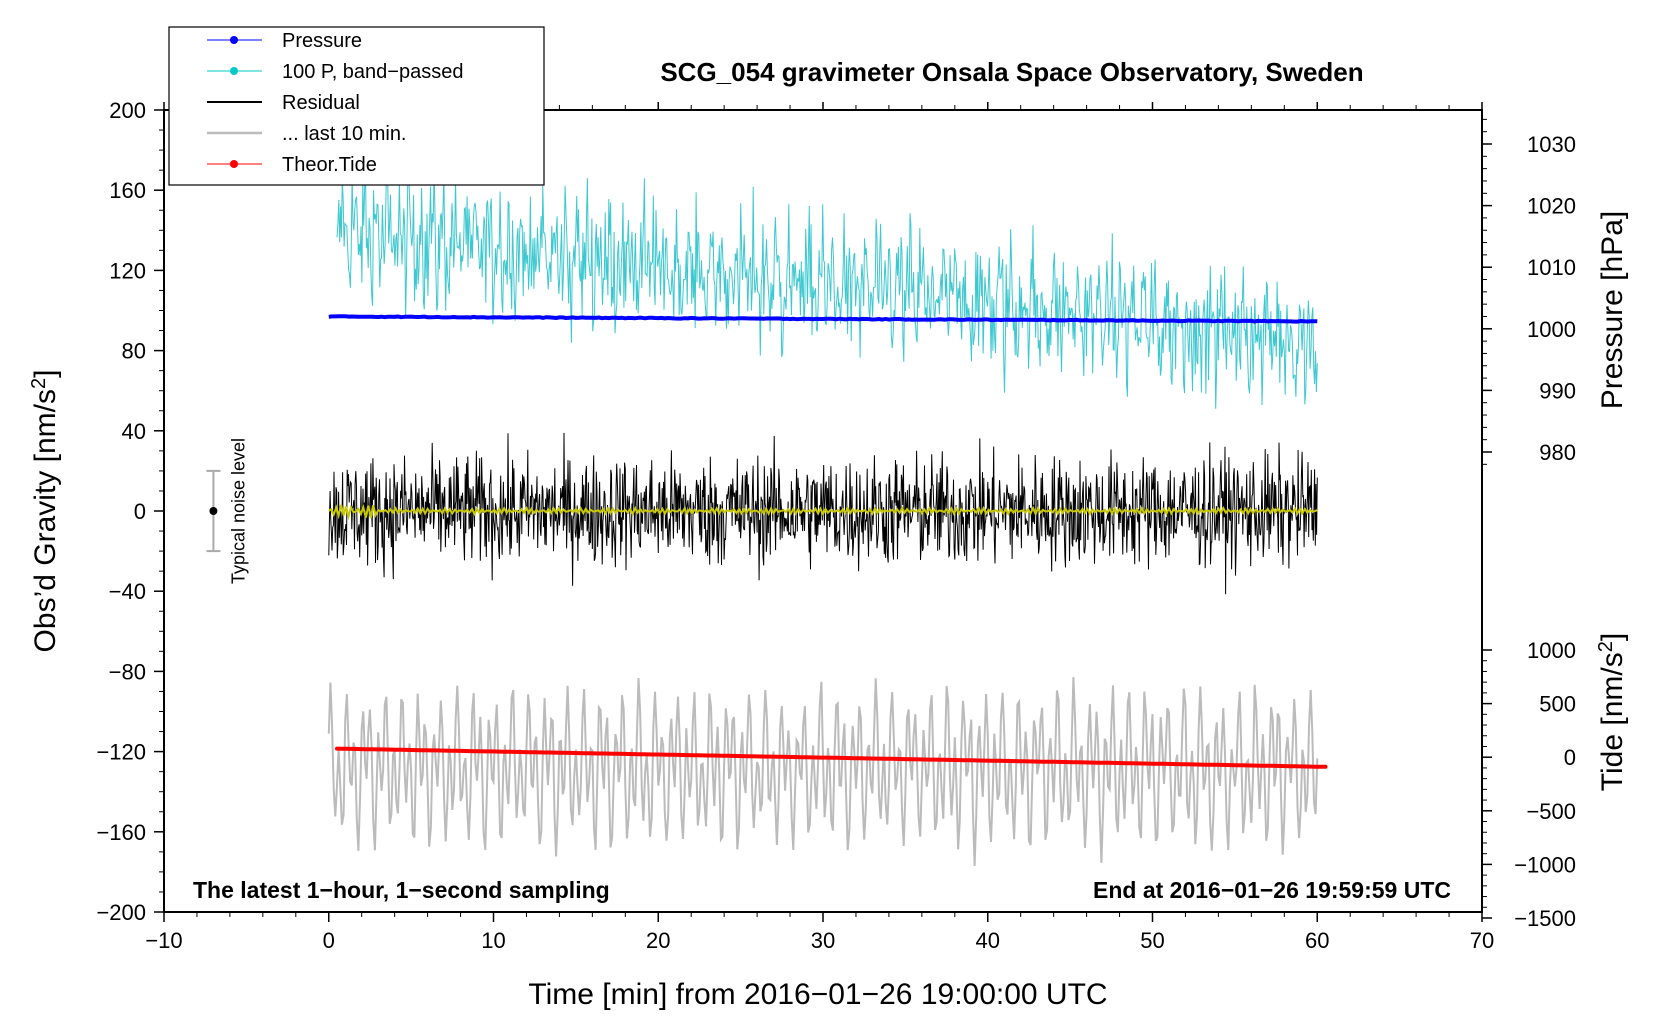  Describe the element at coordinates (831, 757) in the screenshot. I see `series-tide-line` at that location.